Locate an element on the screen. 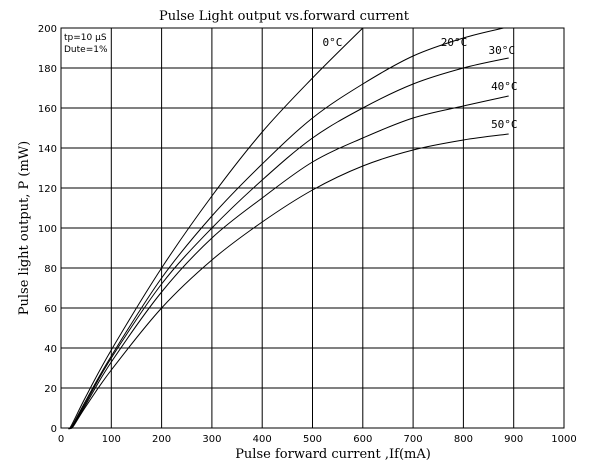  series-label-0c: 0°C is located at coordinates (333, 42).